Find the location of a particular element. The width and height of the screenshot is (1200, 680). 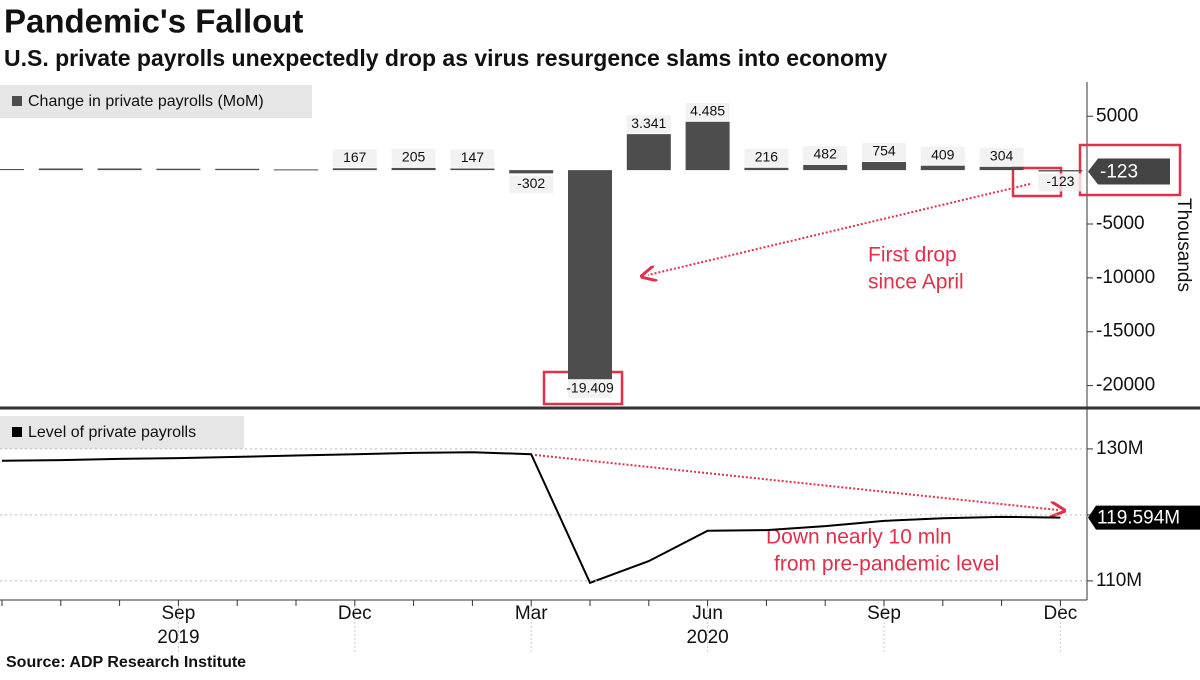

value-label: 205 is located at coordinates (414, 157).